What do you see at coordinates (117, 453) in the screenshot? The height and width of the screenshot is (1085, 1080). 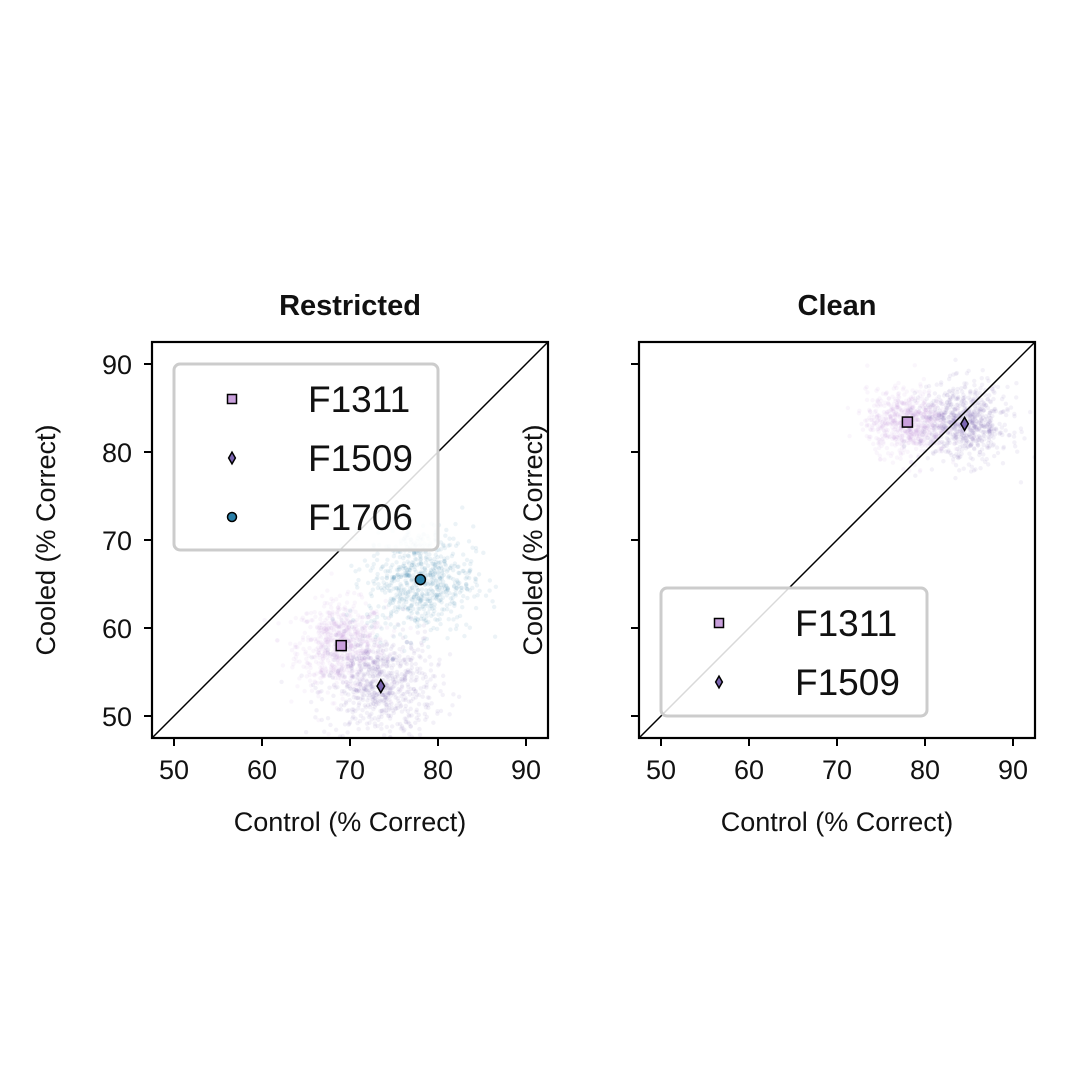 I see `y-tick-label: 80` at bounding box center [117, 453].